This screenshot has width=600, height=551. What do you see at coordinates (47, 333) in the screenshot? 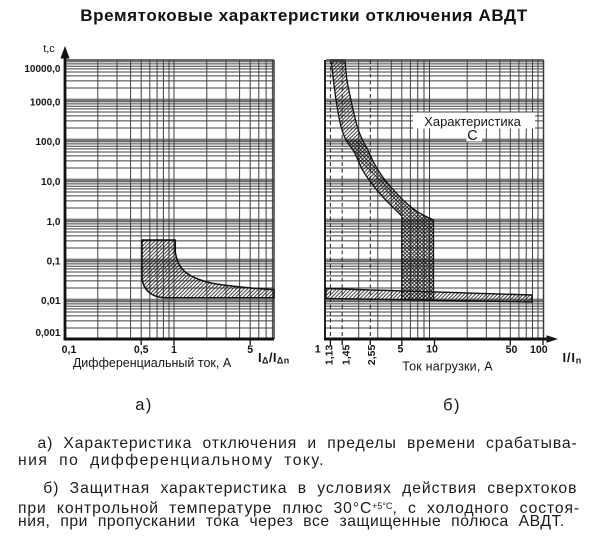
I see `svg-text: 0,001` at bounding box center [47, 333].